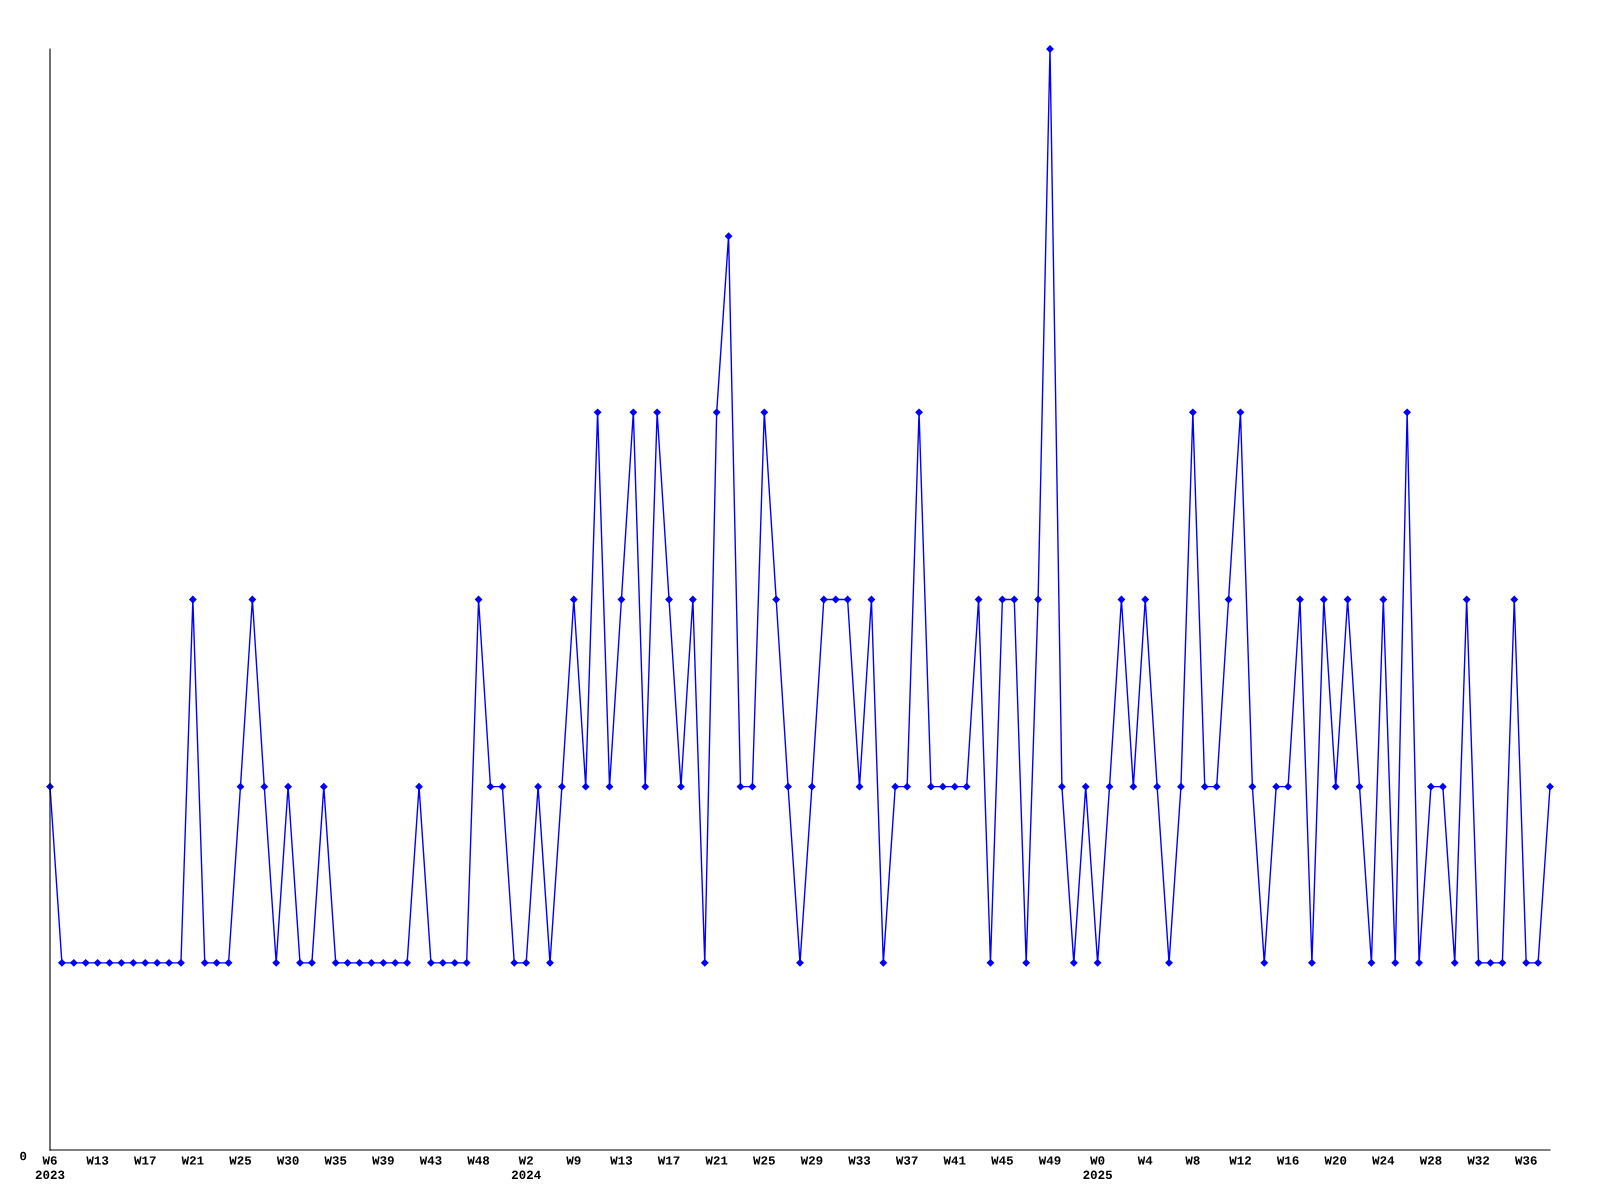  I want to click on x-tick-label: W16, so click(1287, 1160).